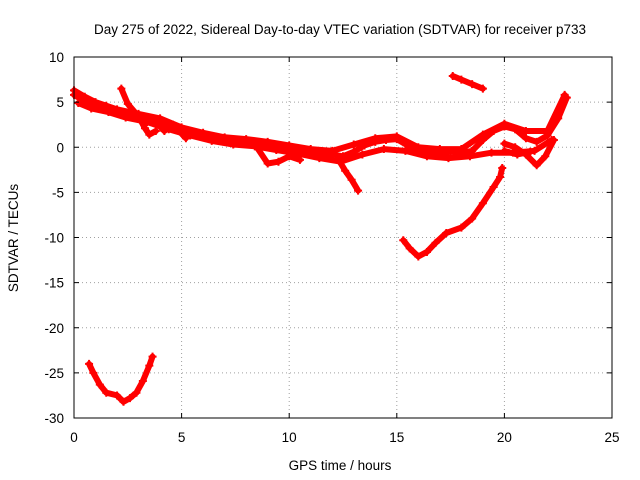 This screenshot has width=640, height=480. Describe the element at coordinates (289, 437) in the screenshot. I see `x-tick-label: 10` at that location.